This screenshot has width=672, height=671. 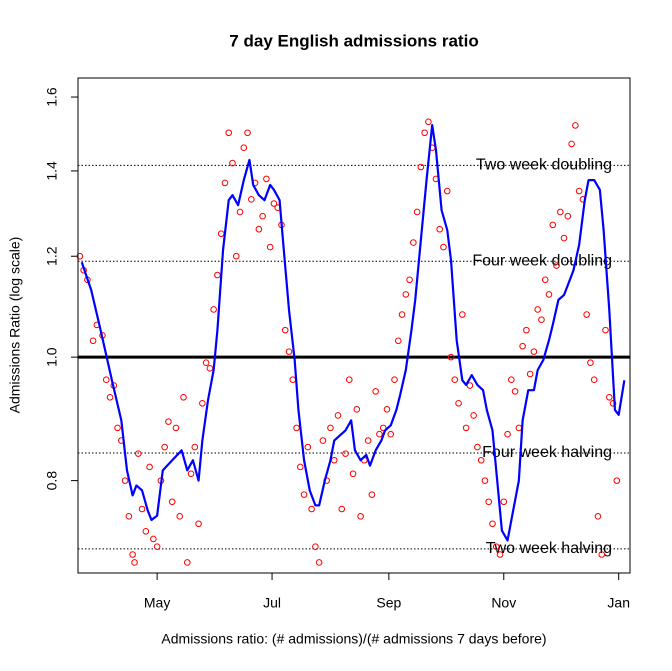 I want to click on y-tick-label: 1.6, so click(x=52, y=97).